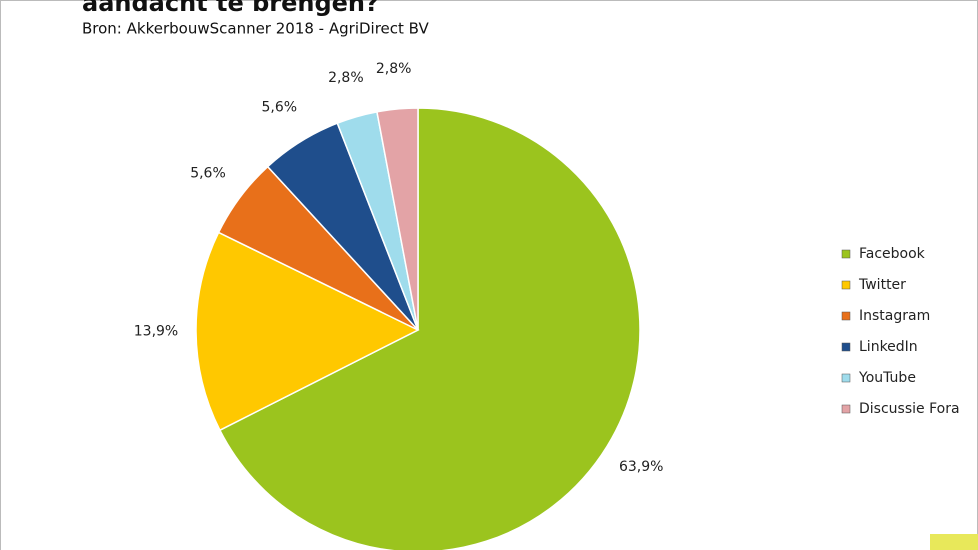  Describe the element at coordinates (230, 8) in the screenshot. I see `chart-title: aandacht te brengen?` at that location.